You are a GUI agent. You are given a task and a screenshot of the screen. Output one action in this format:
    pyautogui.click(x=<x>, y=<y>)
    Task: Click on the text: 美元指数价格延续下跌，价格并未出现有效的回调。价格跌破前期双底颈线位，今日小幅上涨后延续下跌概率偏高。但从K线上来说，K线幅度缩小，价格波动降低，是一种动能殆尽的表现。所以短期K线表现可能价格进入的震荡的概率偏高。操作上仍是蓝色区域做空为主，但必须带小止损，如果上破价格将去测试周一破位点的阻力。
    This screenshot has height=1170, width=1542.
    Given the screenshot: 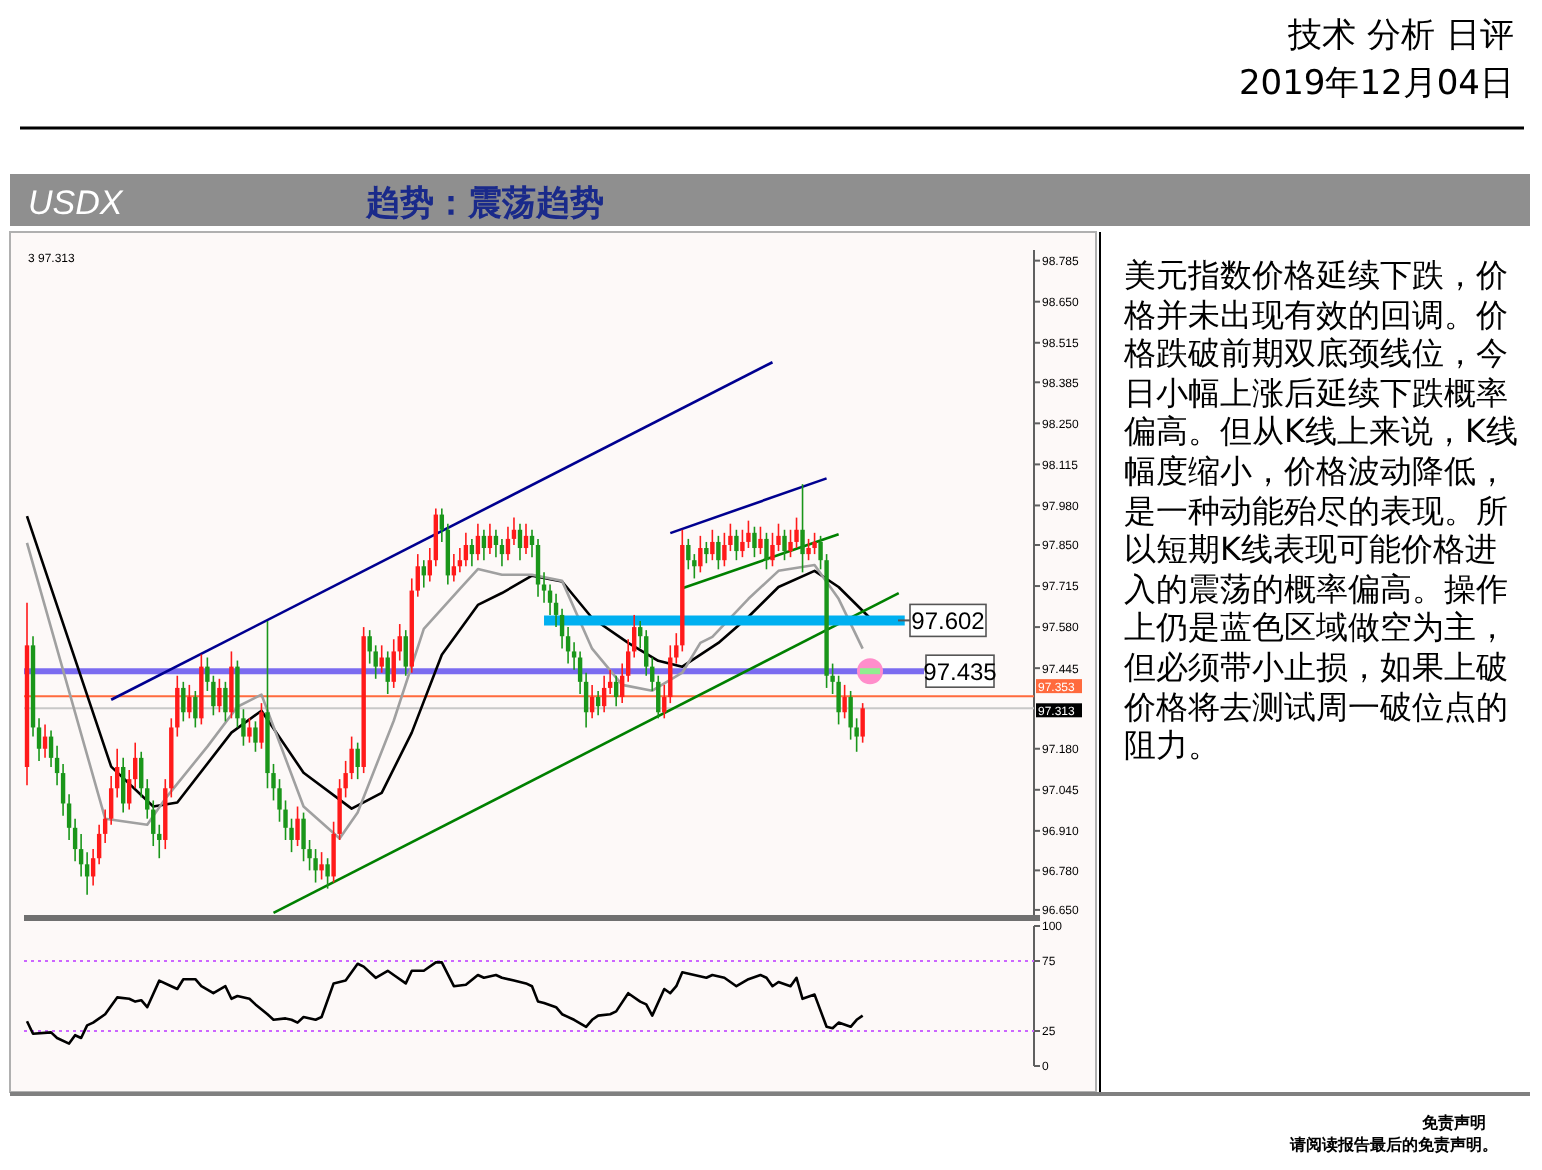 What is the action you would take?
    pyautogui.click(x=1321, y=510)
    